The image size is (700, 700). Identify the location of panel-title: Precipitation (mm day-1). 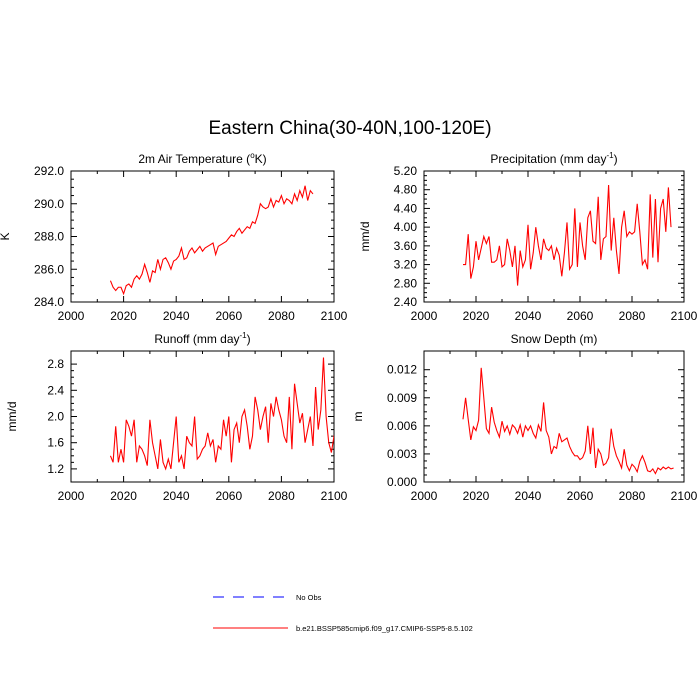
(553, 158).